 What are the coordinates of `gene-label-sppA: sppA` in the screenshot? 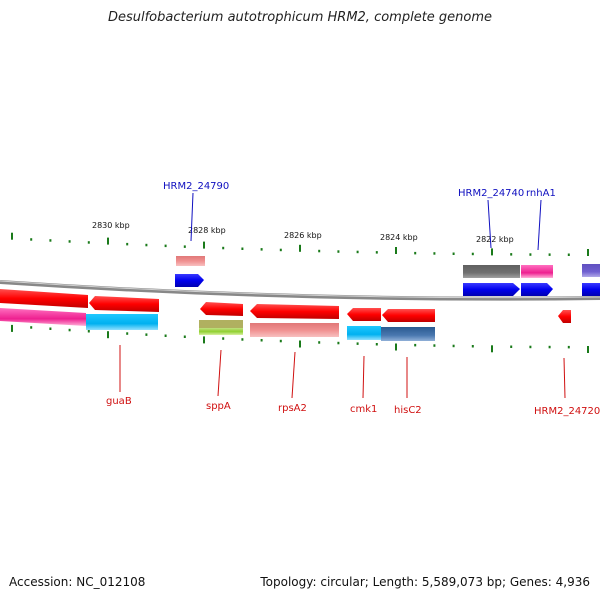 It's located at (218, 406).